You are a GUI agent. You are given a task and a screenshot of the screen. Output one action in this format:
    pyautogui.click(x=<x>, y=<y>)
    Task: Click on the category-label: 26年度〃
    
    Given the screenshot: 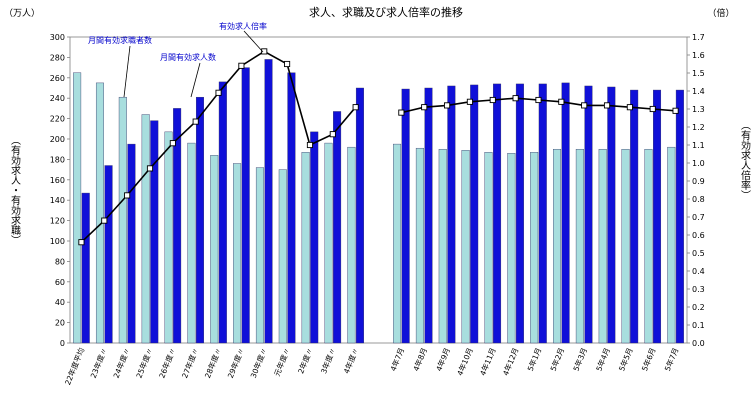 What is the action you would take?
    pyautogui.click(x=166, y=362)
    